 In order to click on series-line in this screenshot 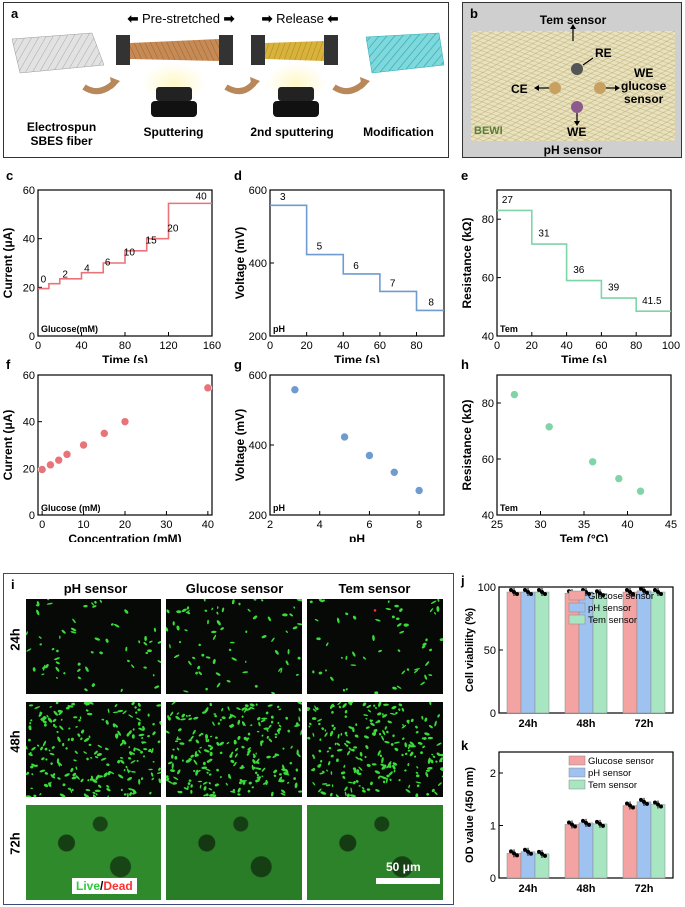, I will do `click(584, 260)`.